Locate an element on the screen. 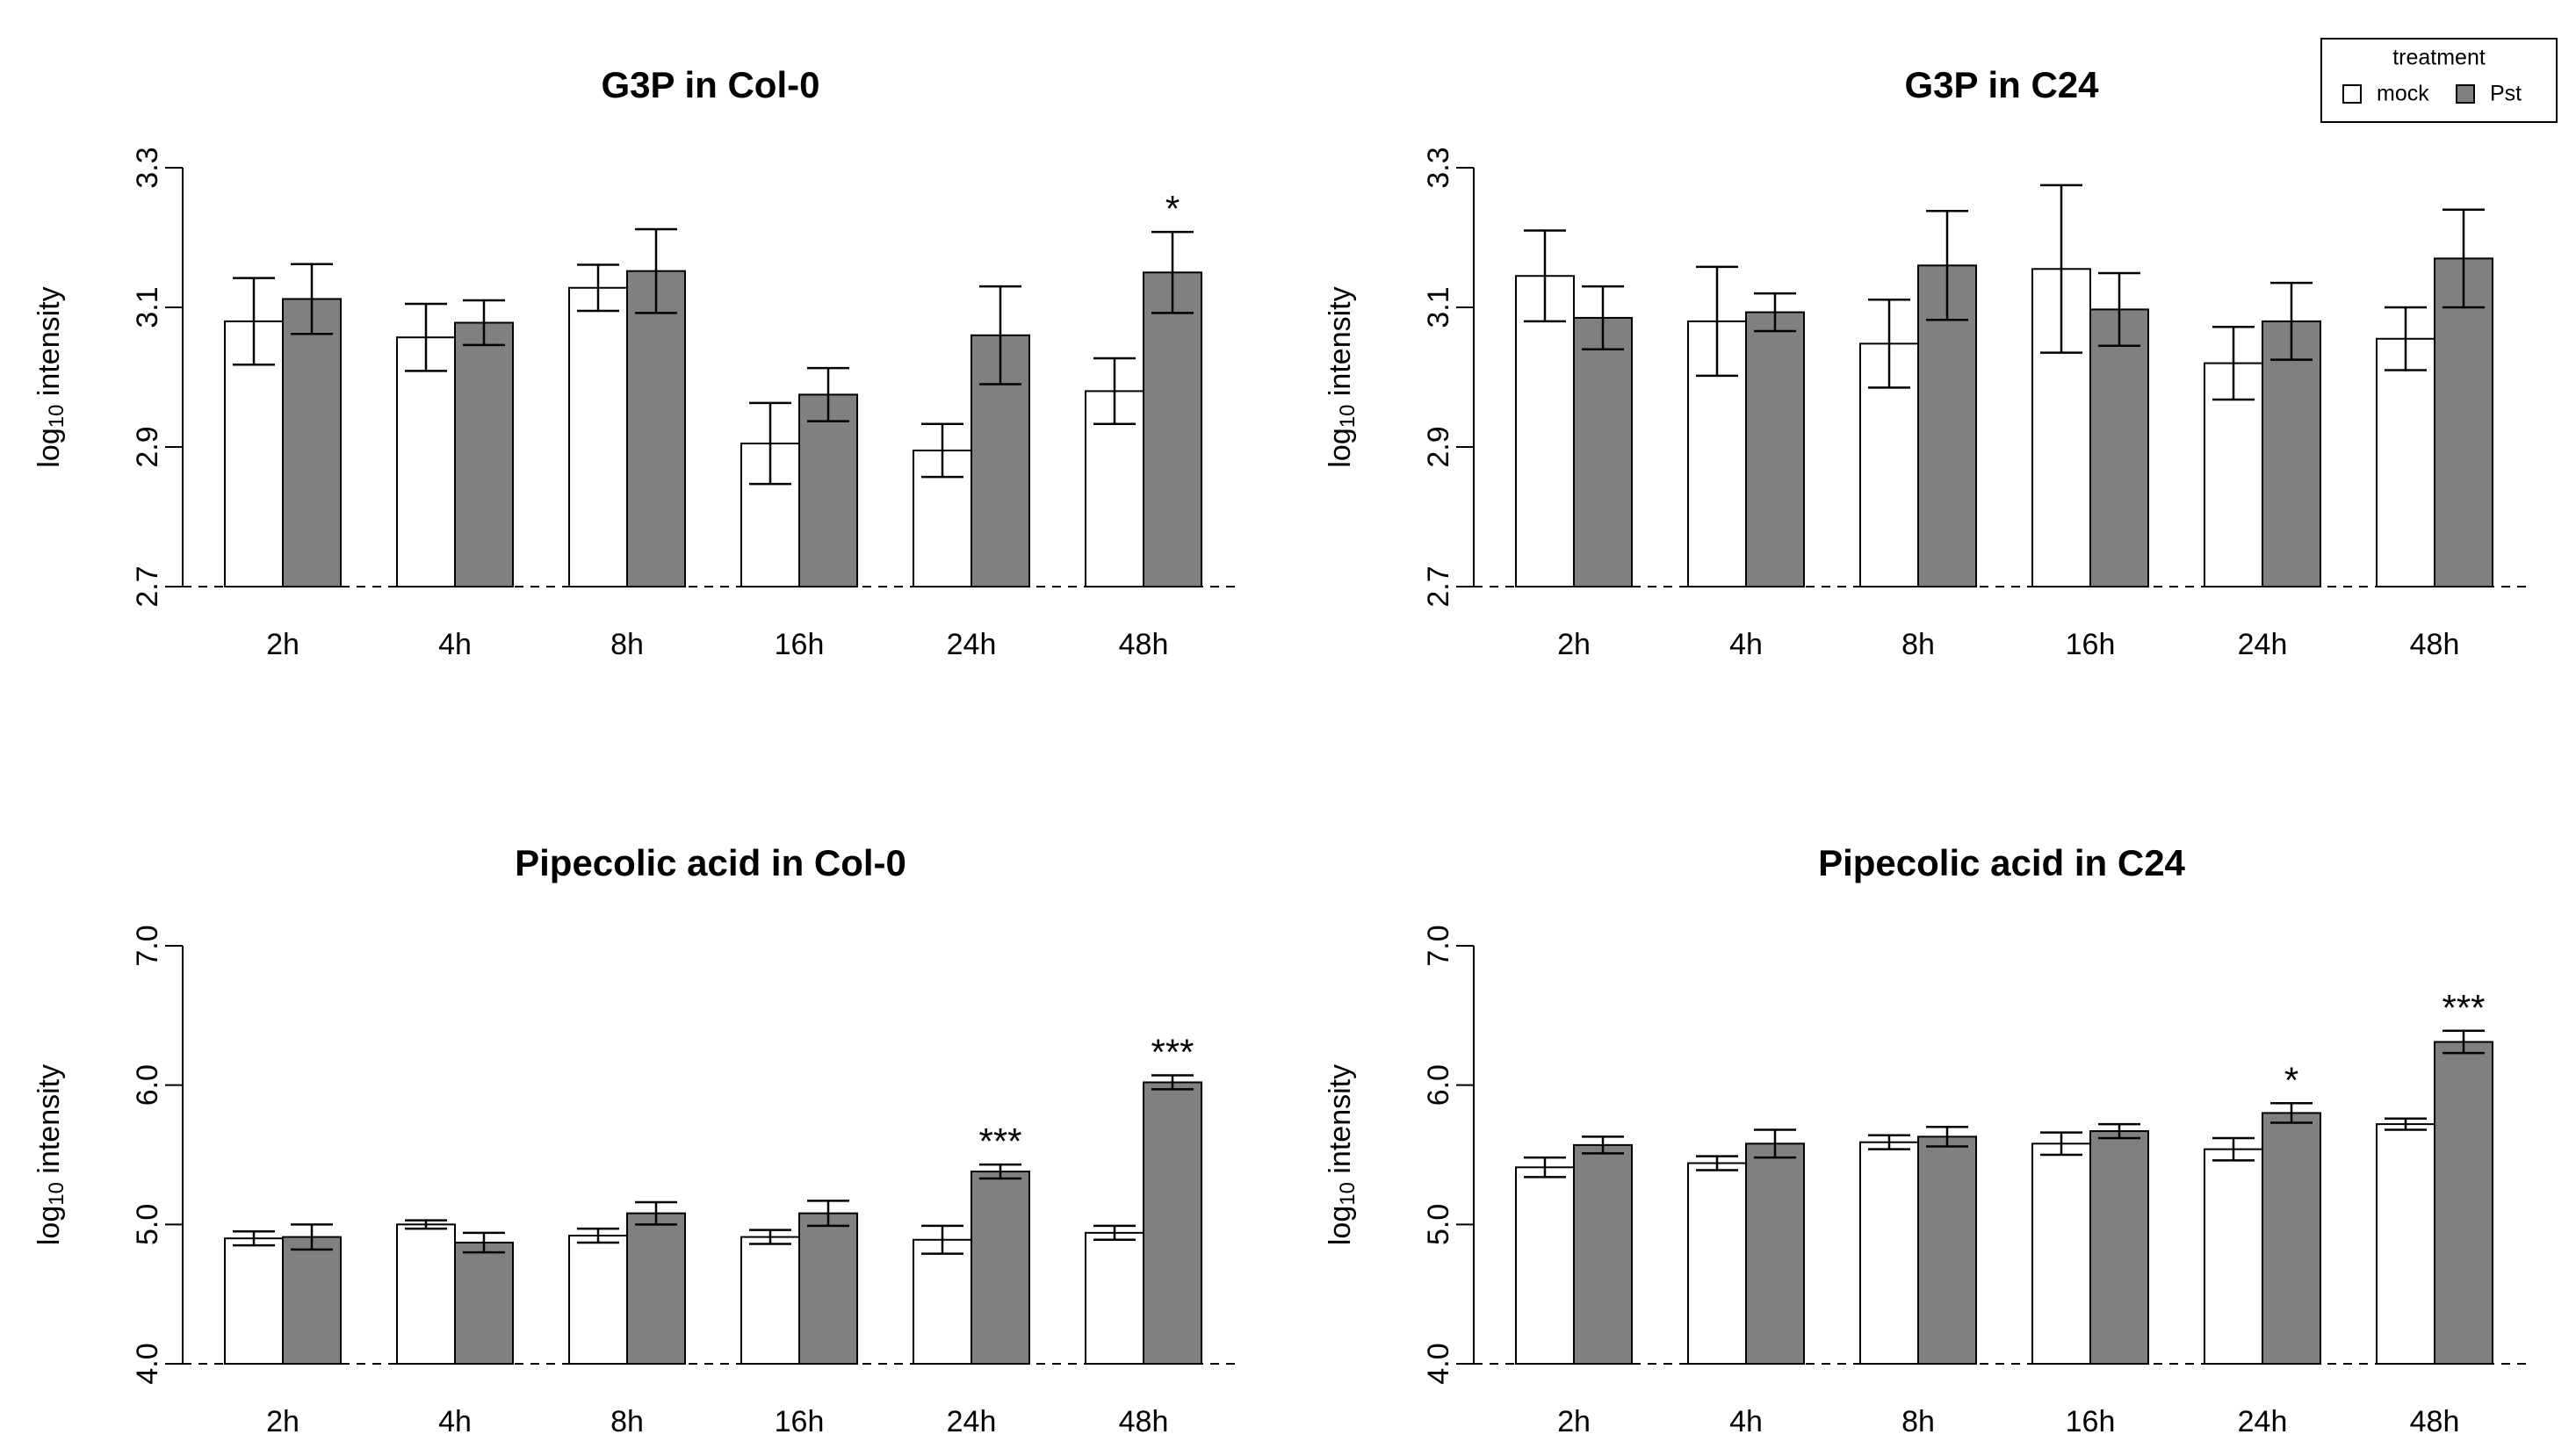 The height and width of the screenshot is (1456, 2576). bar-mock-16h is located at coordinates (2061, 1253).